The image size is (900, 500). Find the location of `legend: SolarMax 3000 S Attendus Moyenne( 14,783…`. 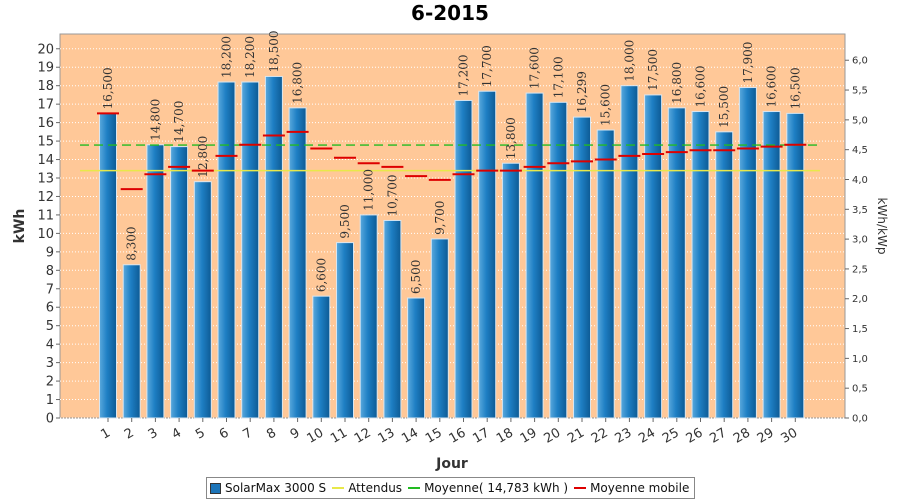

legend: SolarMax 3000 S Attendus Moyenne( 14,783… is located at coordinates (451, 488).